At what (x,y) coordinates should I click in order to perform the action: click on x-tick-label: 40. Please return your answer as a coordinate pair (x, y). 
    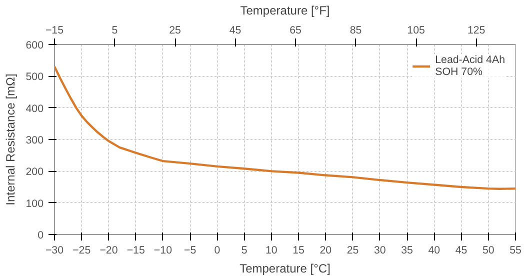
    Looking at the image, I should click on (434, 250).